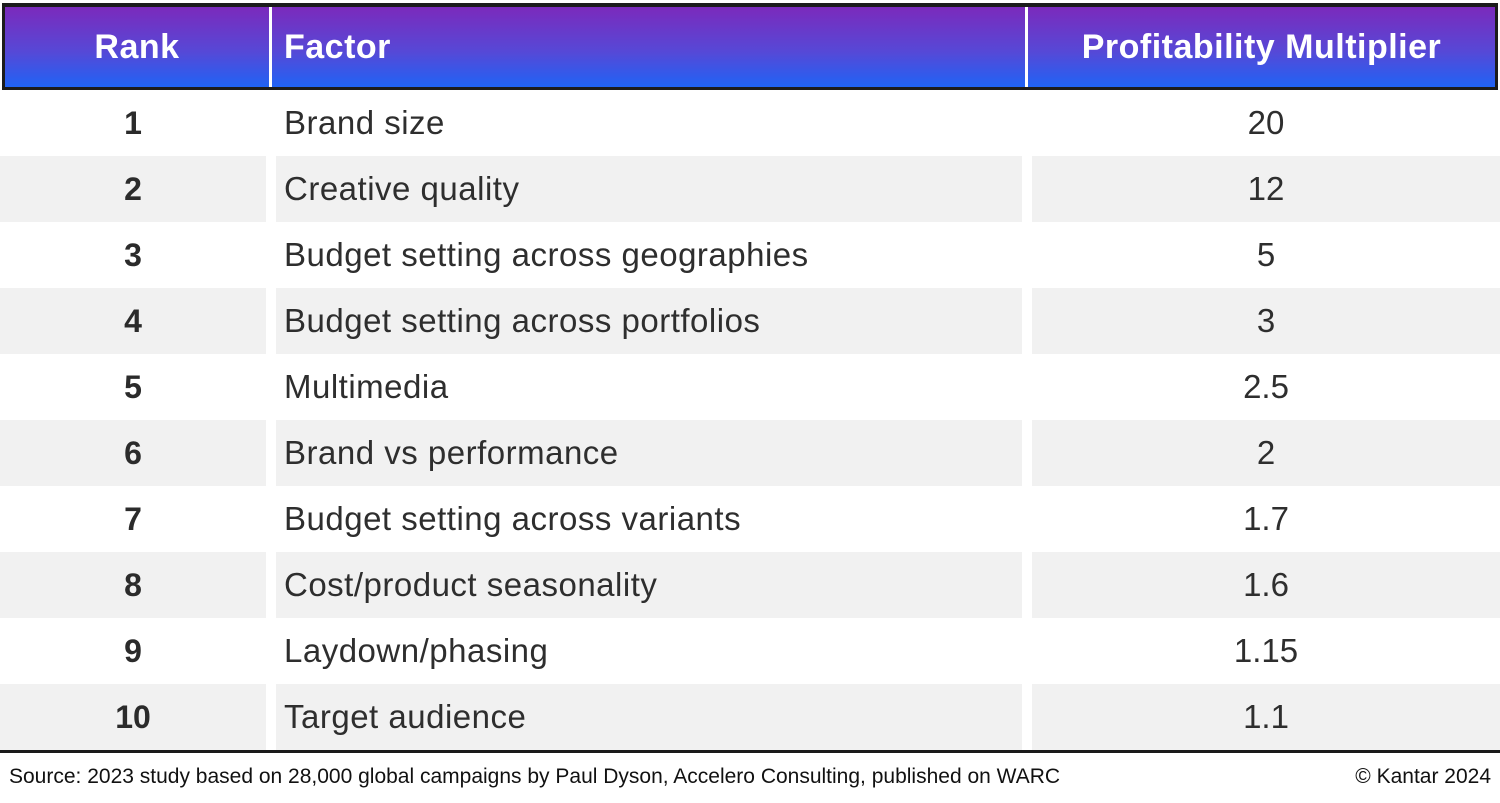  I want to click on table-header-row: Rank Factor Profitability Multiplier, so click(750, 46).